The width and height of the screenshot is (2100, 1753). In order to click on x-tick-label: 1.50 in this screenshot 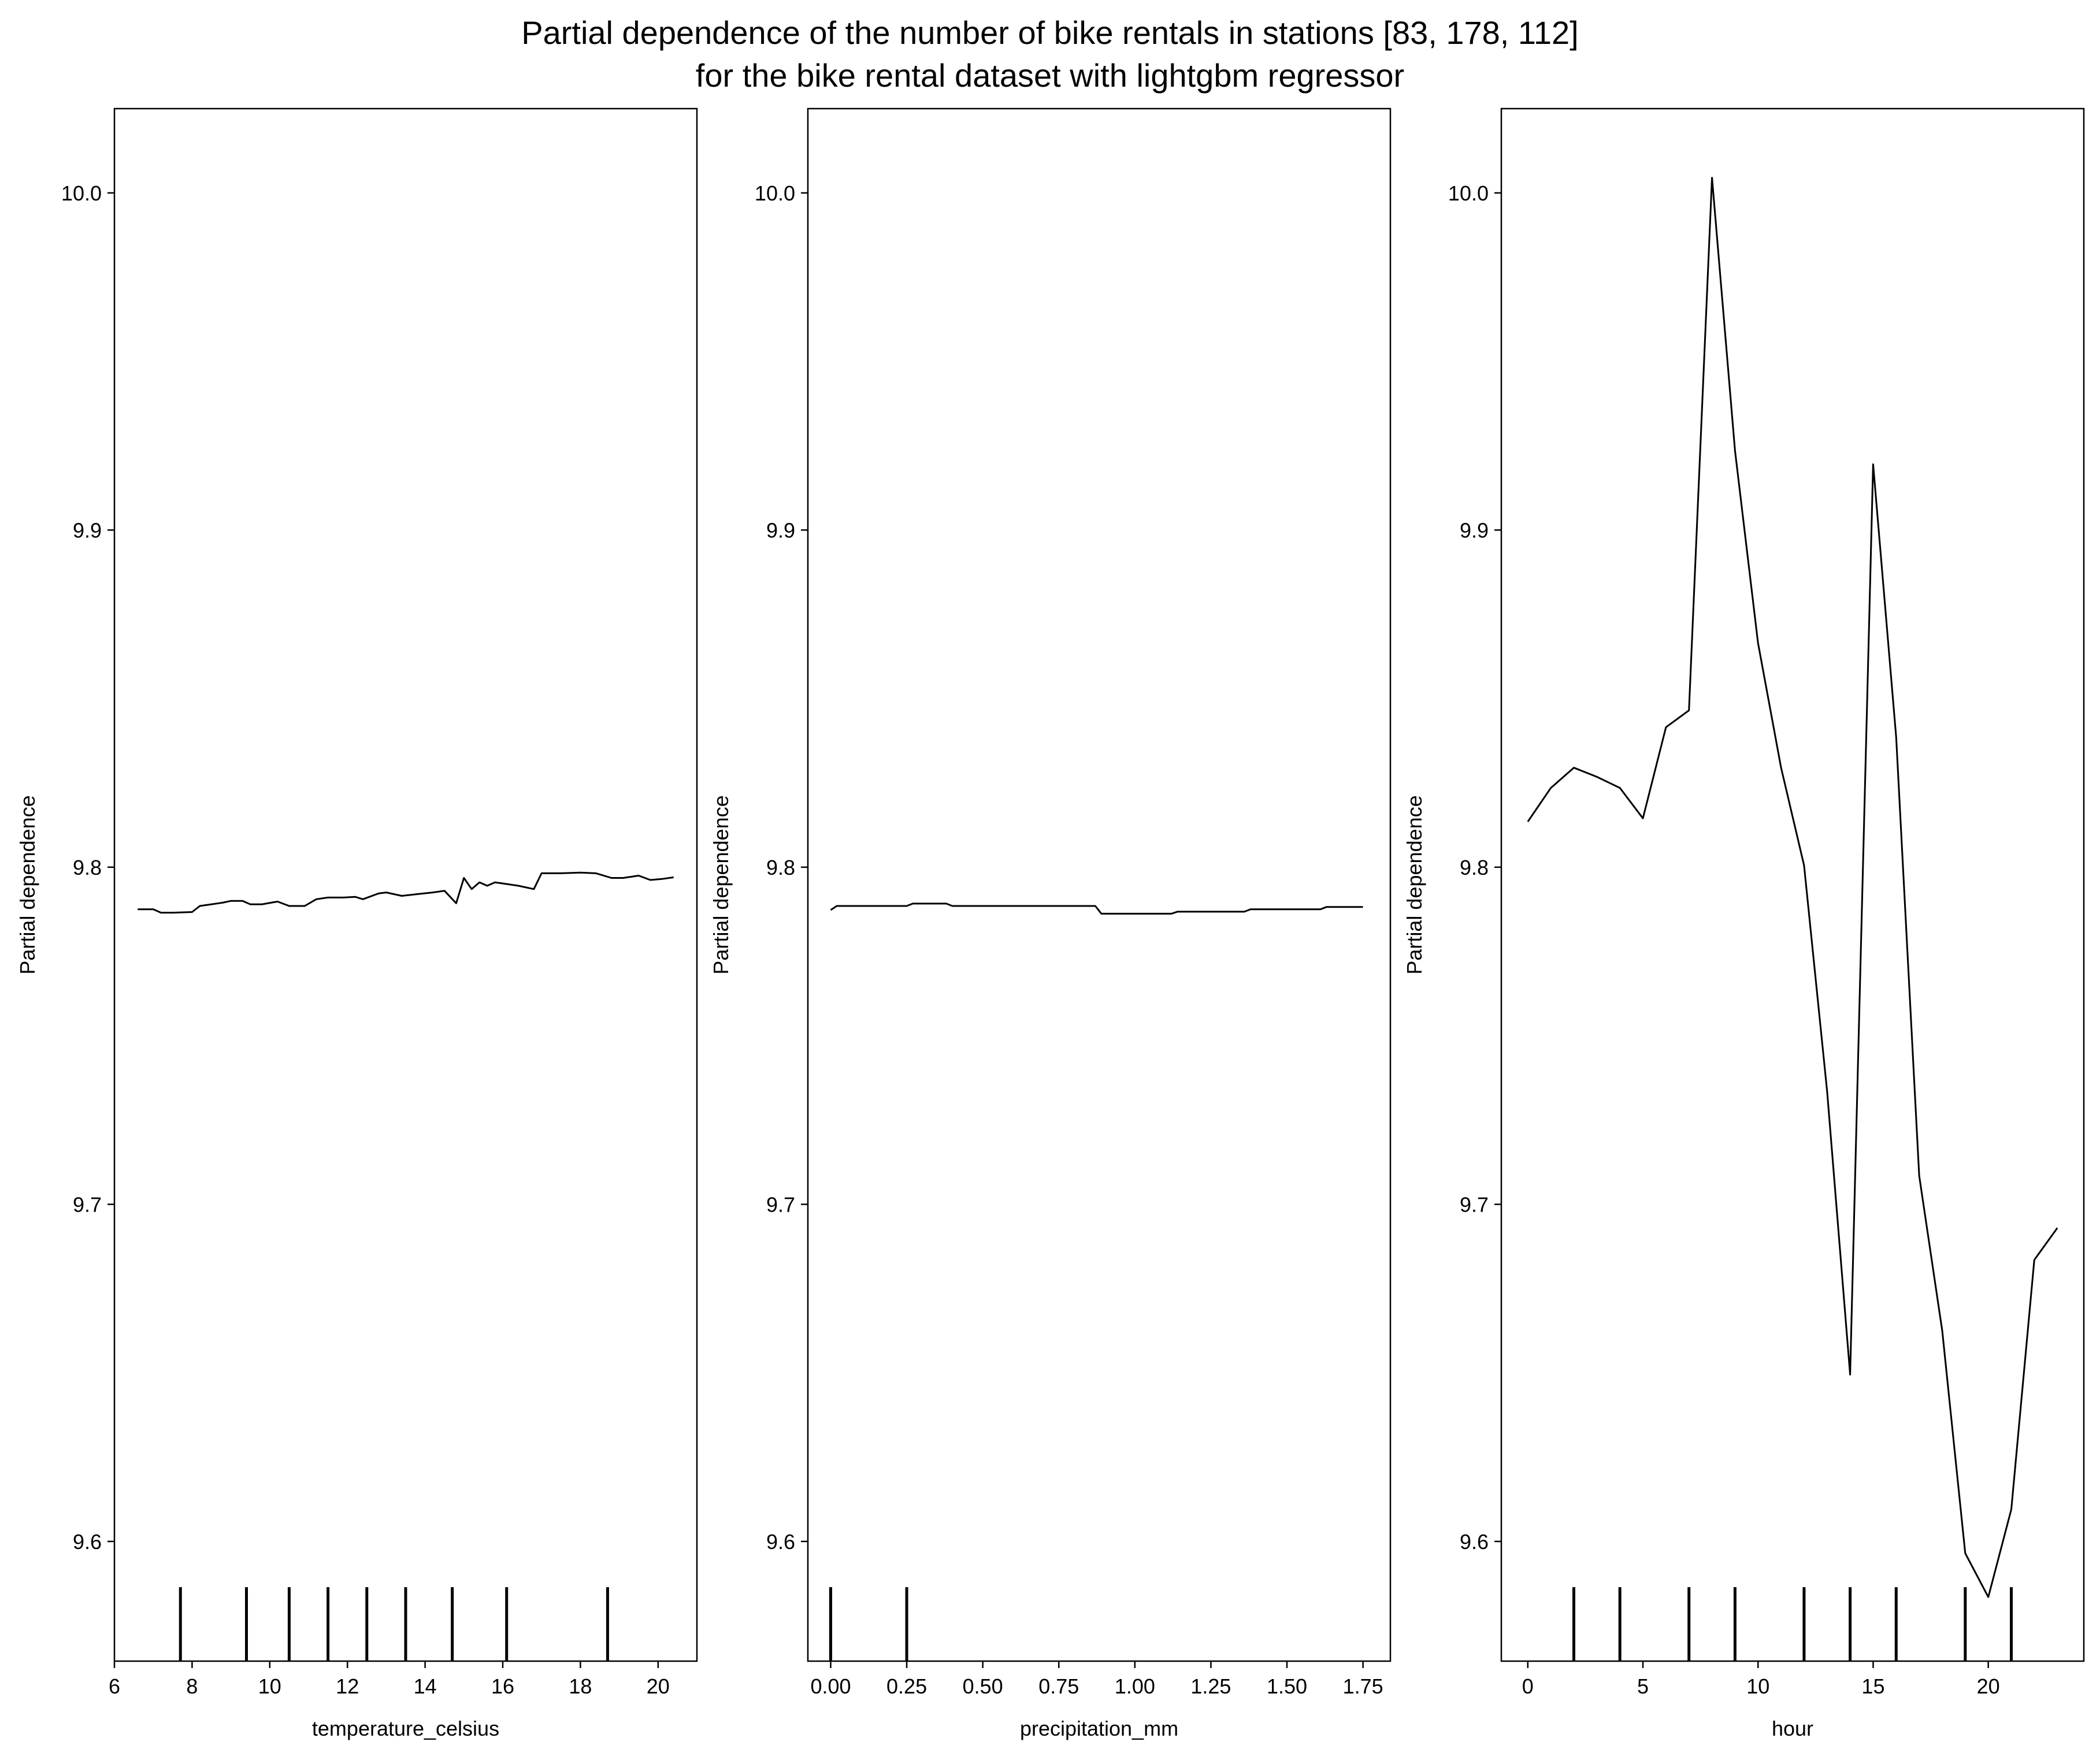, I will do `click(1287, 1686)`.